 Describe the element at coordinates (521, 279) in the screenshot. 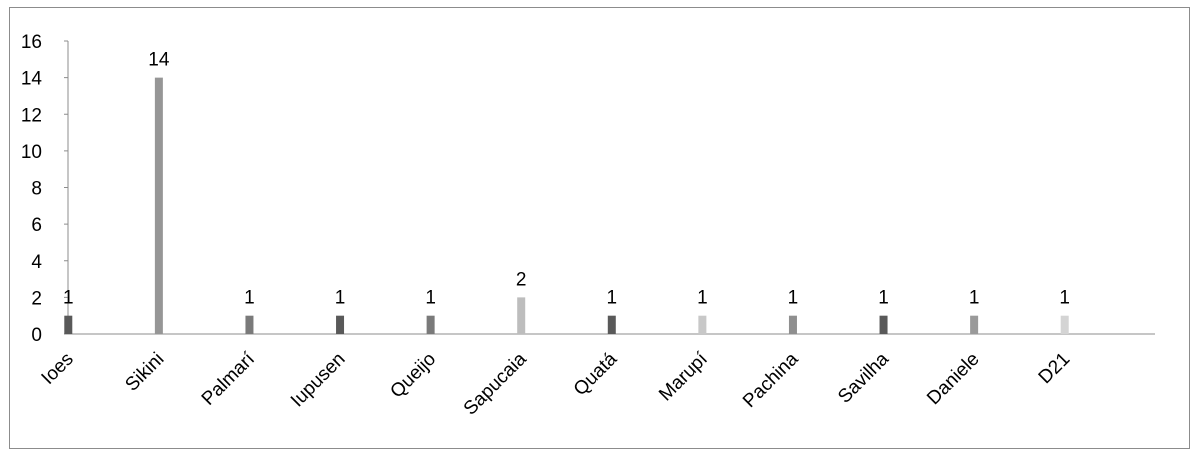

I see `data-label: 2` at that location.